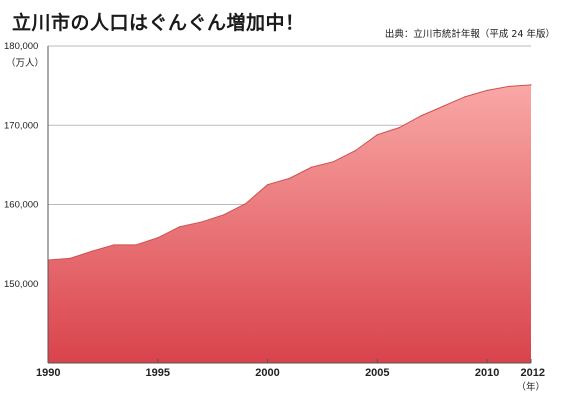 This screenshot has height=400, width=575. What do you see at coordinates (21, 284) in the screenshot?
I see `y-tick-label: 150,000` at bounding box center [21, 284].